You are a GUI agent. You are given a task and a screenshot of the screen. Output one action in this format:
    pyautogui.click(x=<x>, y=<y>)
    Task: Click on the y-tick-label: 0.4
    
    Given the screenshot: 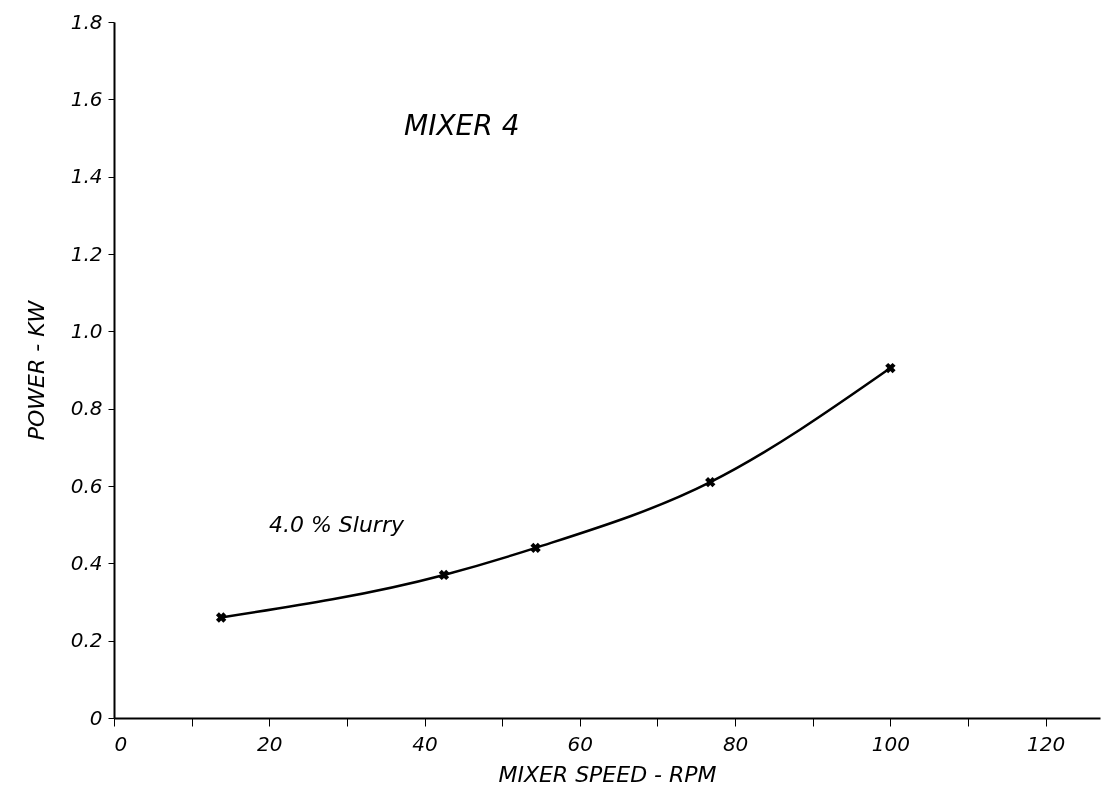 What is the action you would take?
    pyautogui.click(x=86, y=562)
    